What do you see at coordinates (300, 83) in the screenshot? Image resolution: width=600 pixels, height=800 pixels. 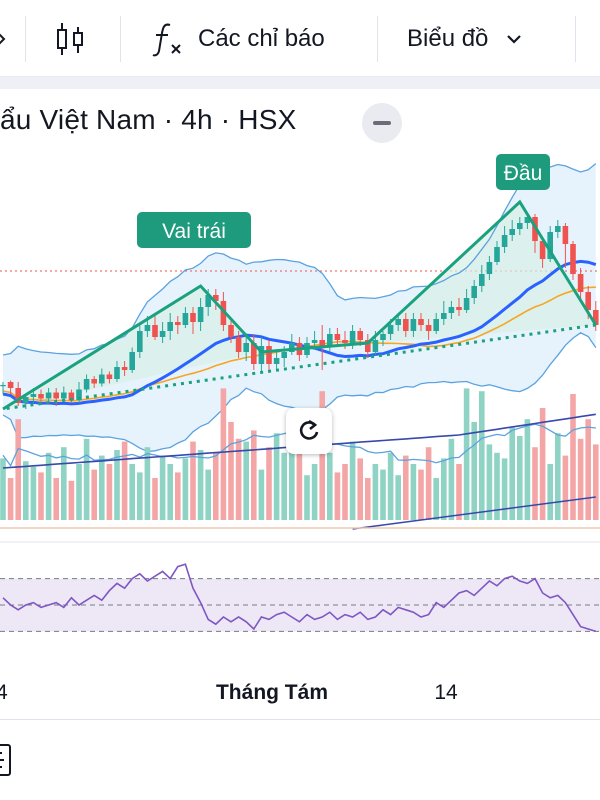 I see `panel-separator` at bounding box center [300, 83].